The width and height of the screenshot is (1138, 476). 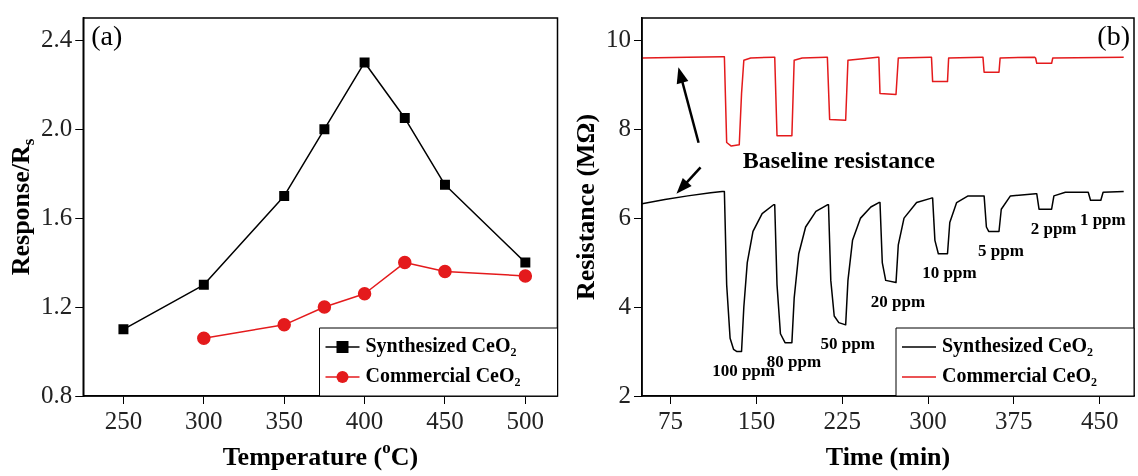 What do you see at coordinates (847, 344) in the screenshot?
I see `annotation: 50 ppm` at bounding box center [847, 344].